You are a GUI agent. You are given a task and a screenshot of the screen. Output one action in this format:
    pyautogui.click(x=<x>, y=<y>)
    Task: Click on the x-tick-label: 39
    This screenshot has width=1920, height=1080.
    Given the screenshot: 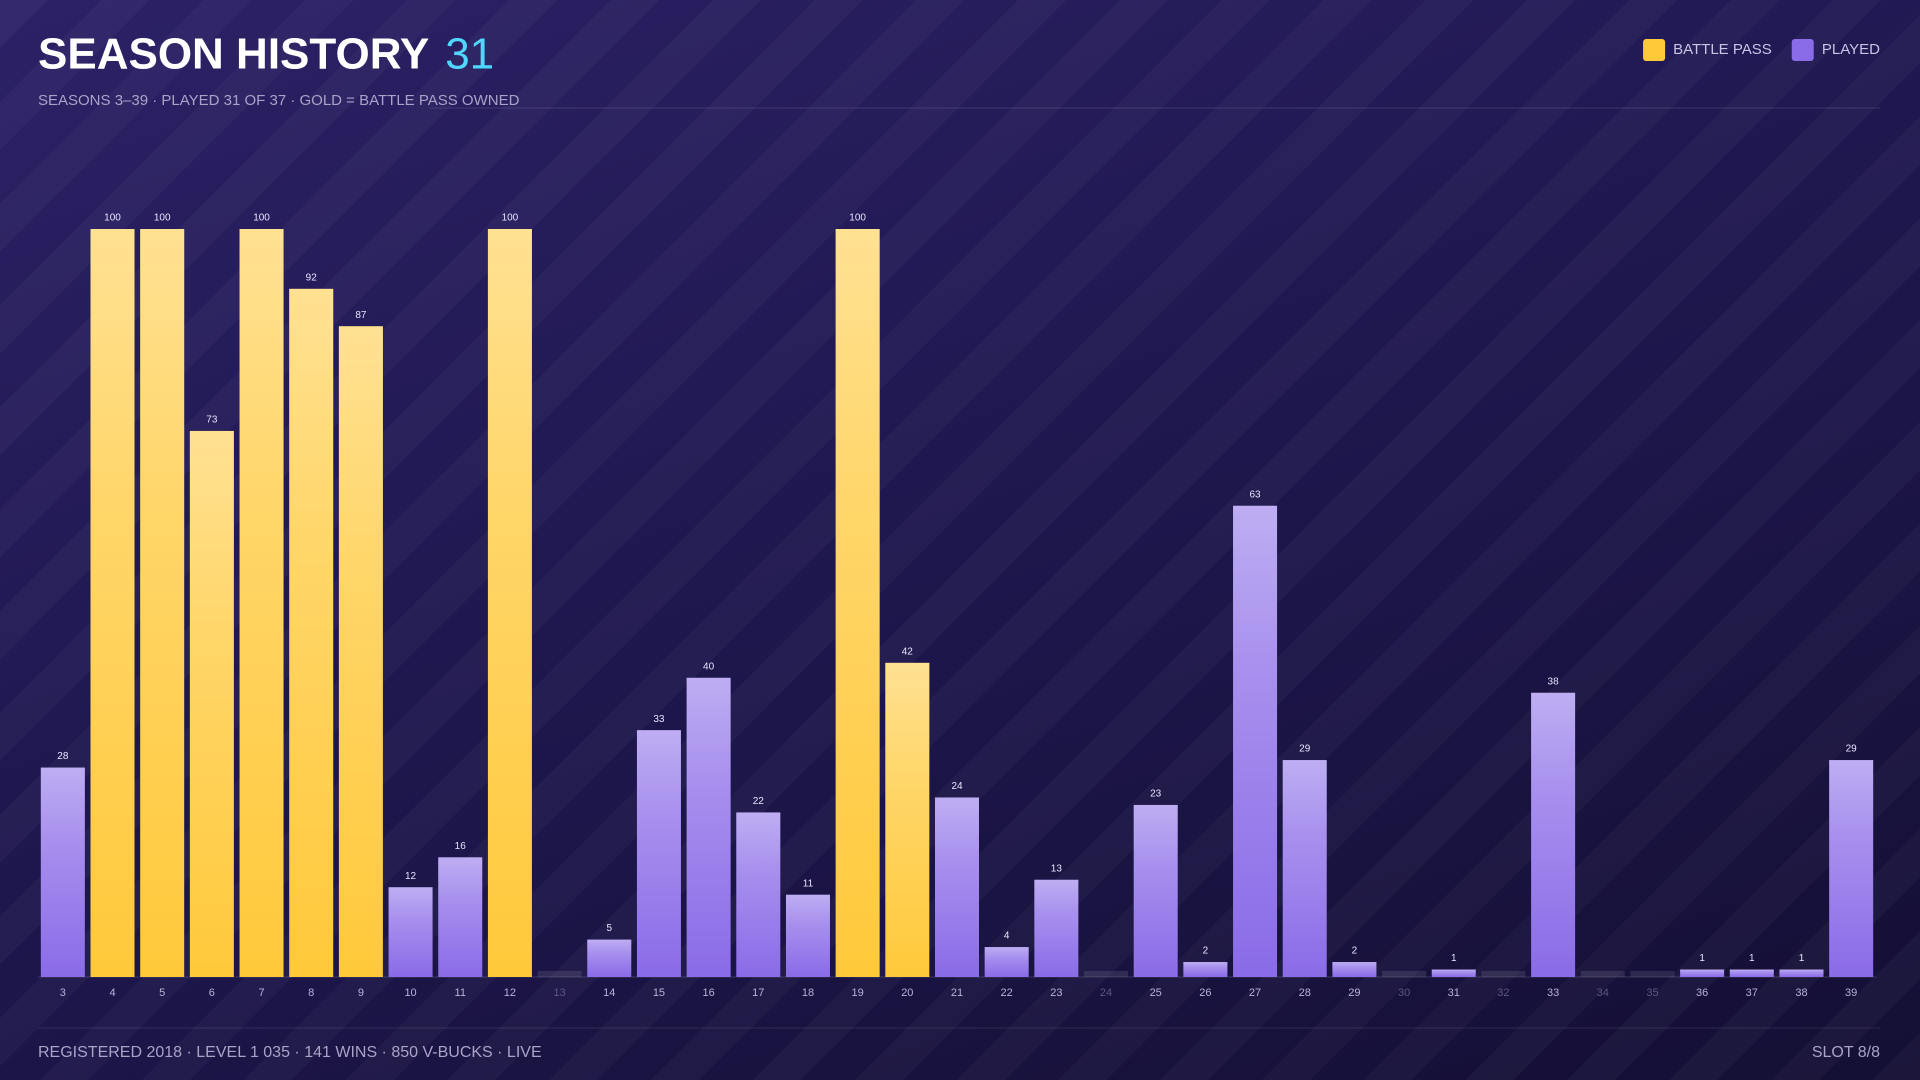 What is the action you would take?
    pyautogui.click(x=1851, y=993)
    